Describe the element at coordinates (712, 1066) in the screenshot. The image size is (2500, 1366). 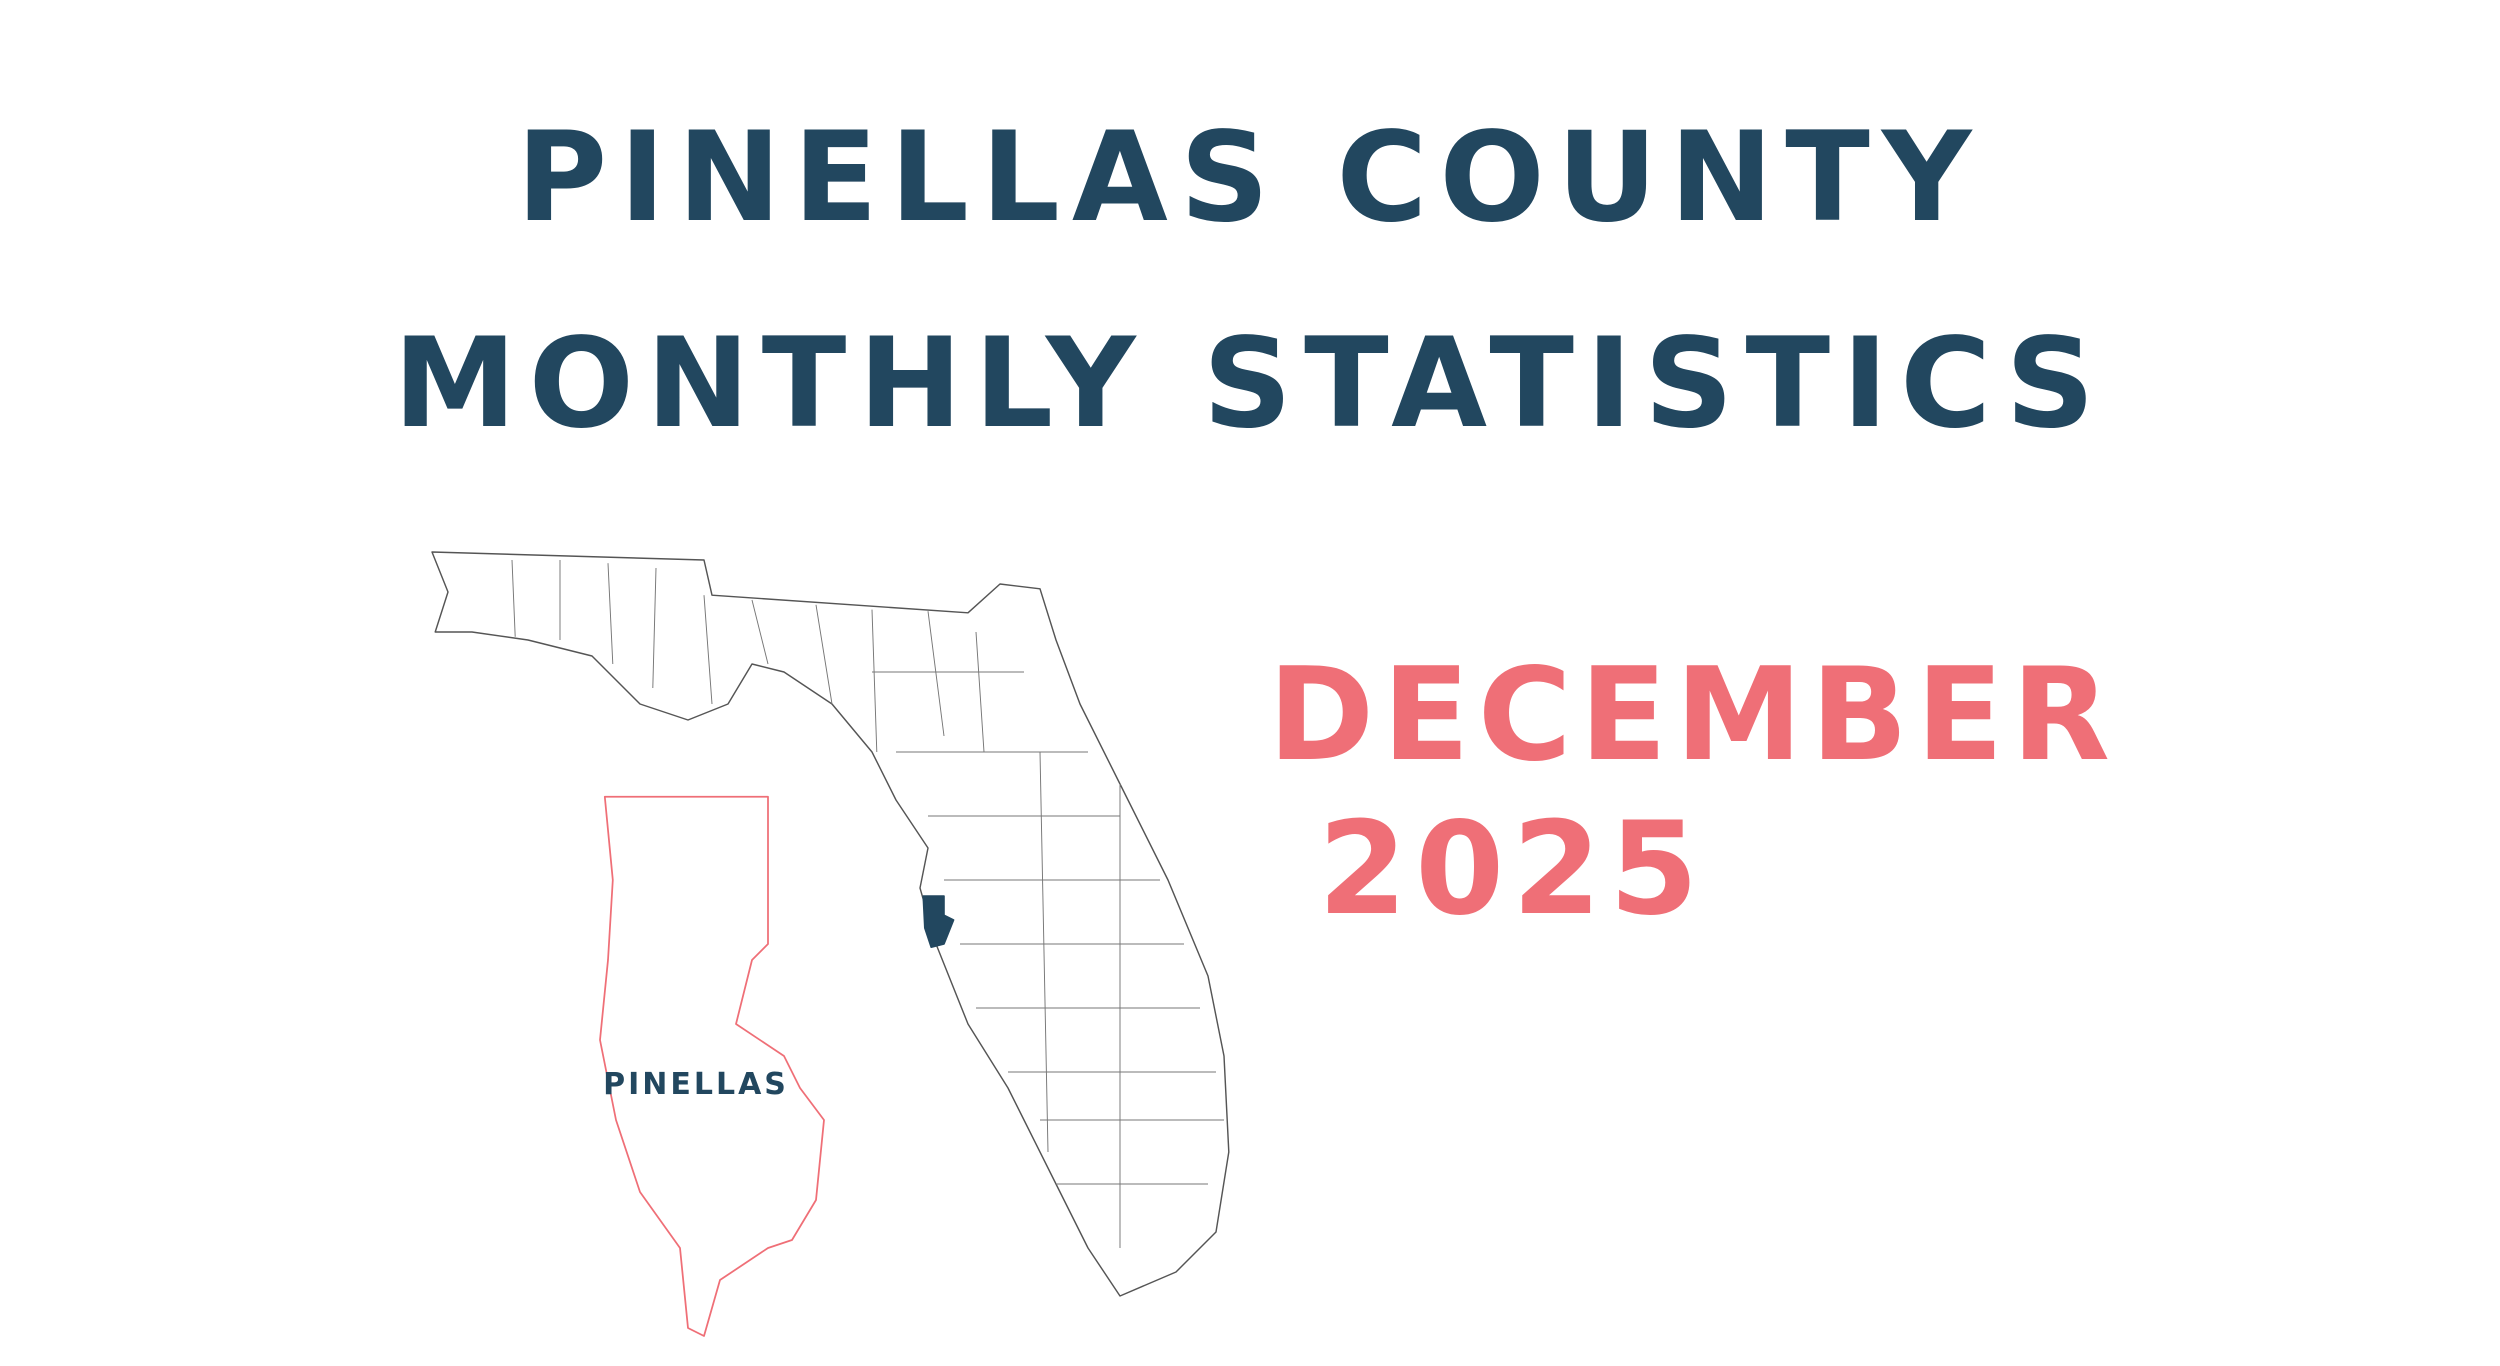
I see `pinellas-inset` at that location.